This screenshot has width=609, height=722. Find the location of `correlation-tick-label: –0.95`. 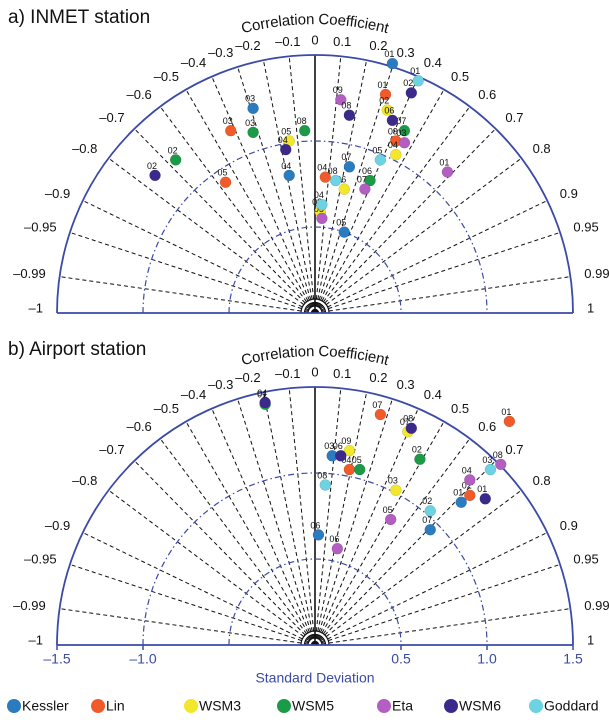

correlation-tick-label: –0.95 is located at coordinates (40, 227).